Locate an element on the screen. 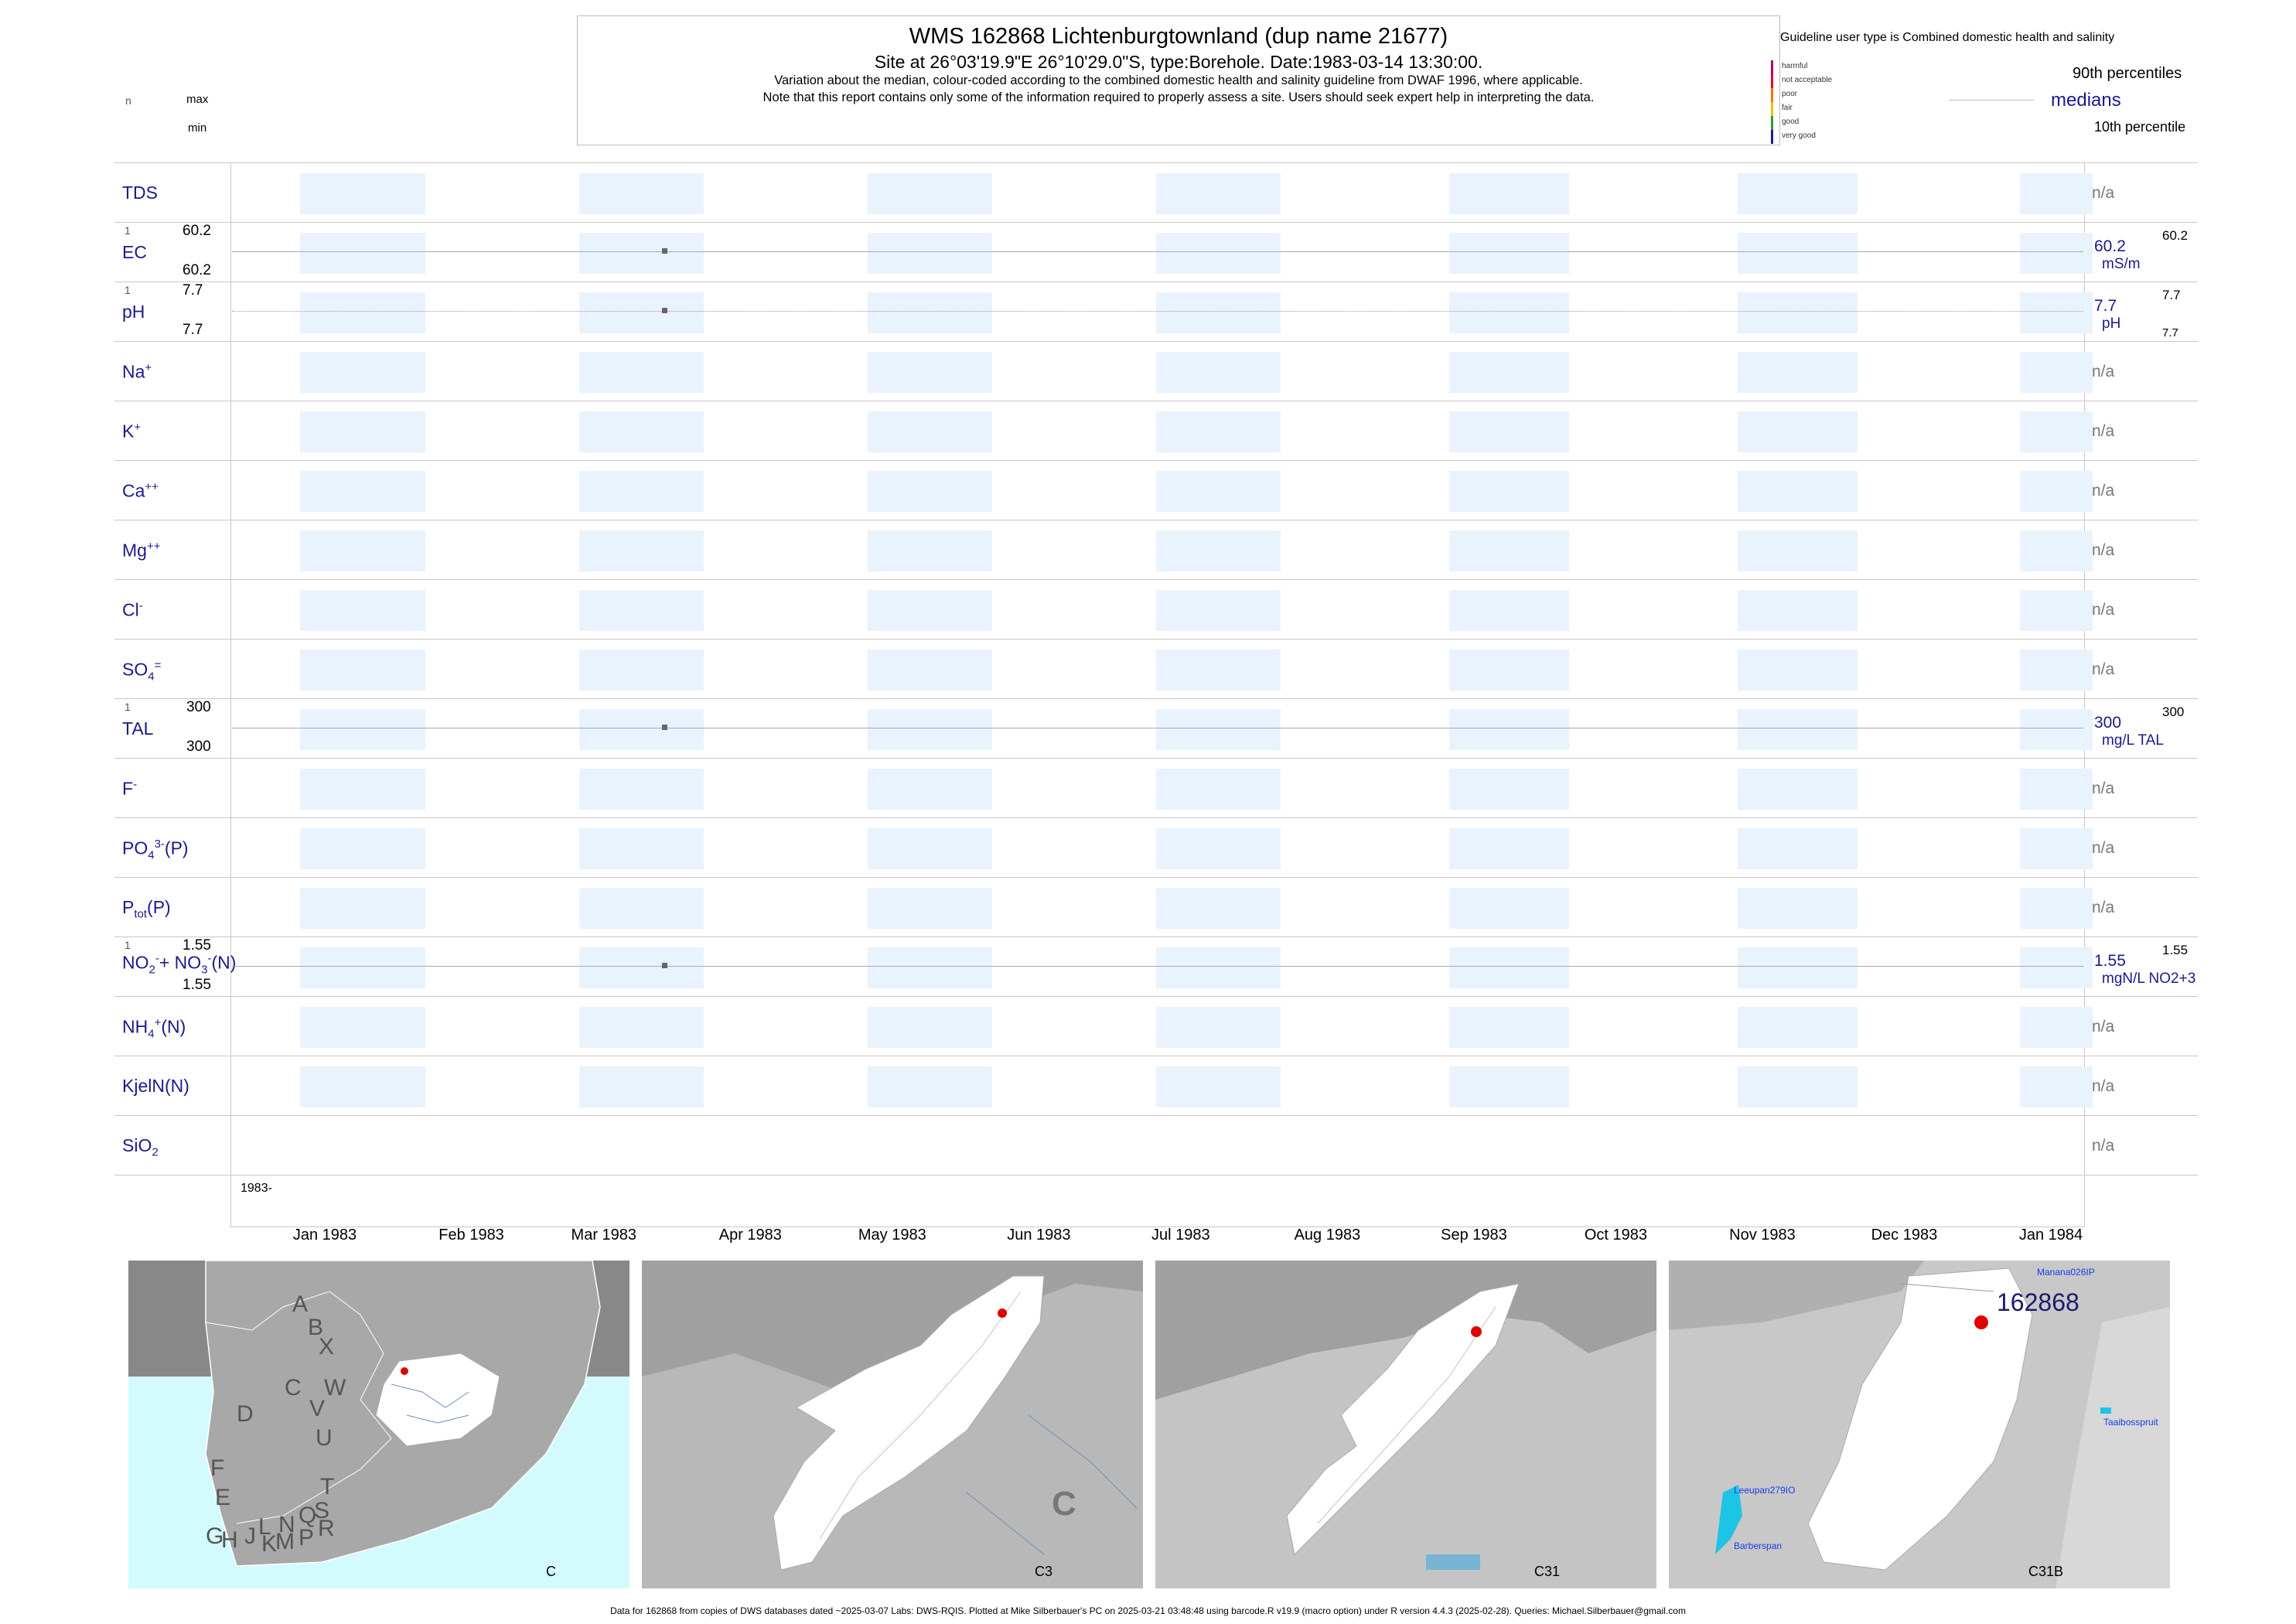  catchment-letter: S is located at coordinates (322, 1510).